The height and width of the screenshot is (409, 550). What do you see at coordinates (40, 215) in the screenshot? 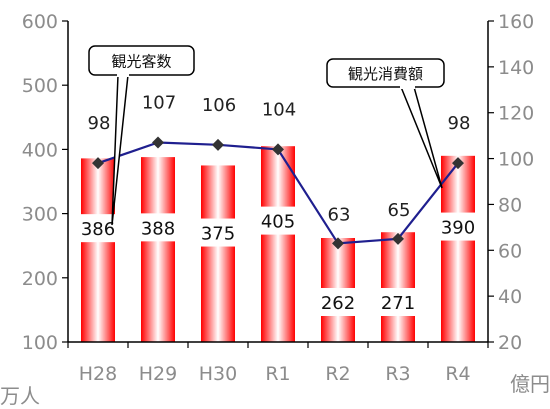
I see `left-tick-label: 300` at bounding box center [40, 215].